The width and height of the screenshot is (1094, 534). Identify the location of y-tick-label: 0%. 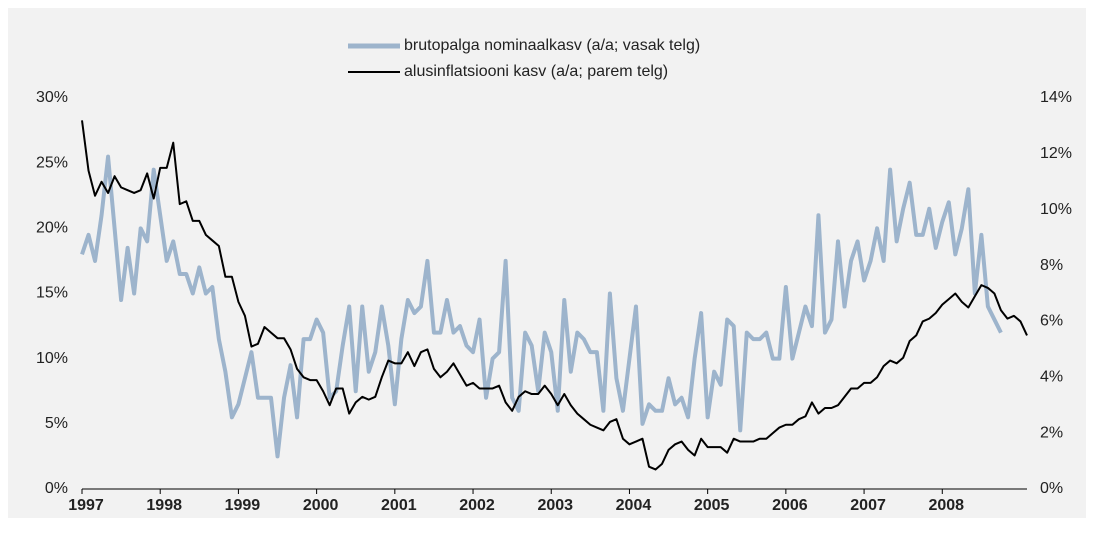
(56, 488).